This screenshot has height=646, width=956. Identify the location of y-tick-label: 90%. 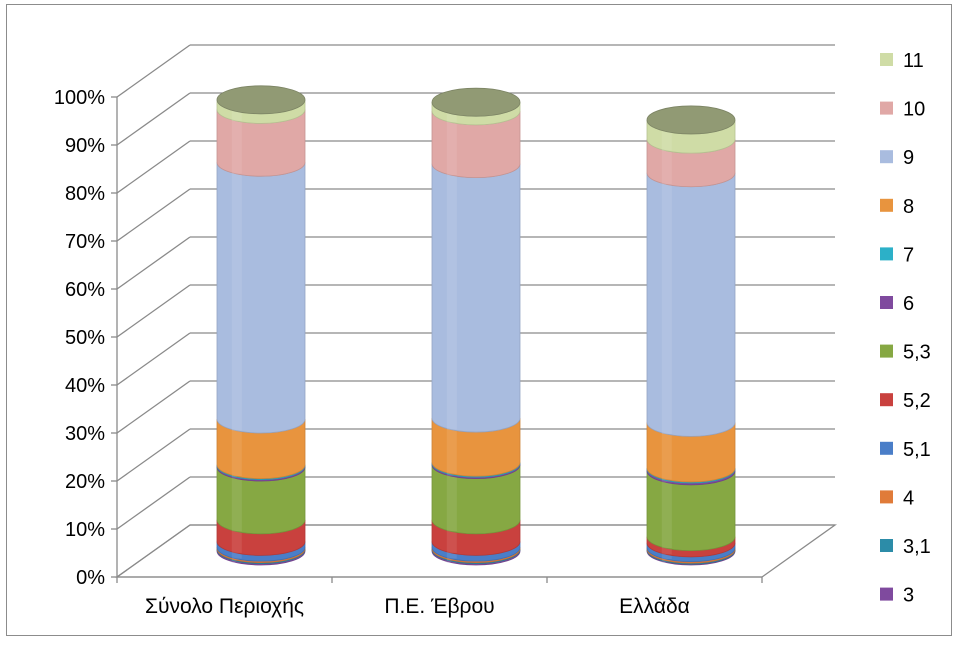
(85, 146).